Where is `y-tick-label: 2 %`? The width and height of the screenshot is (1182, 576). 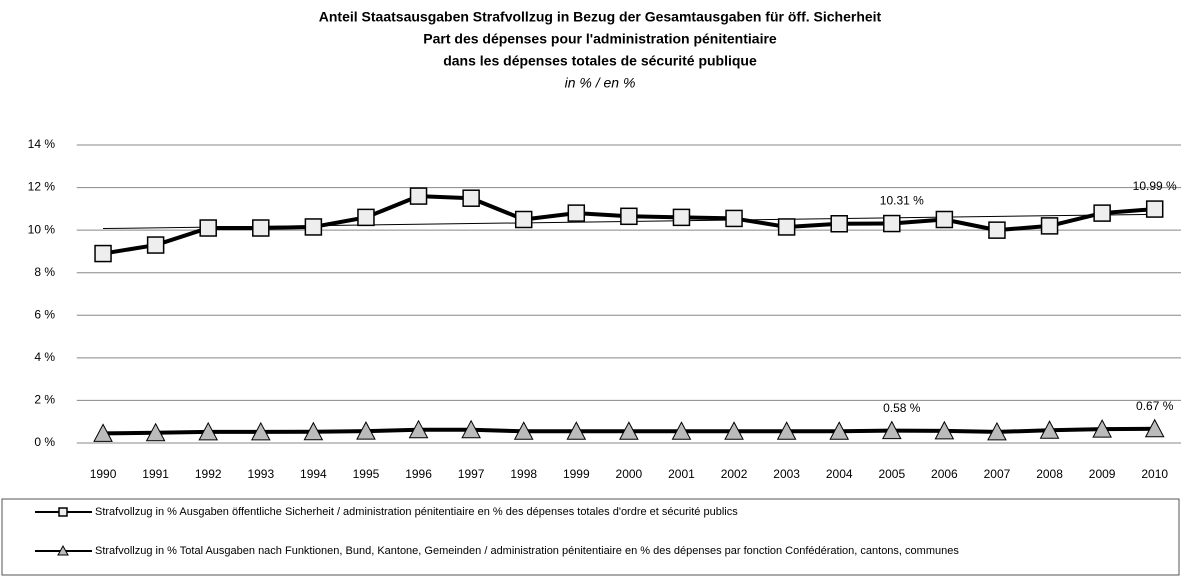
y-tick-label: 2 % is located at coordinates (44, 400).